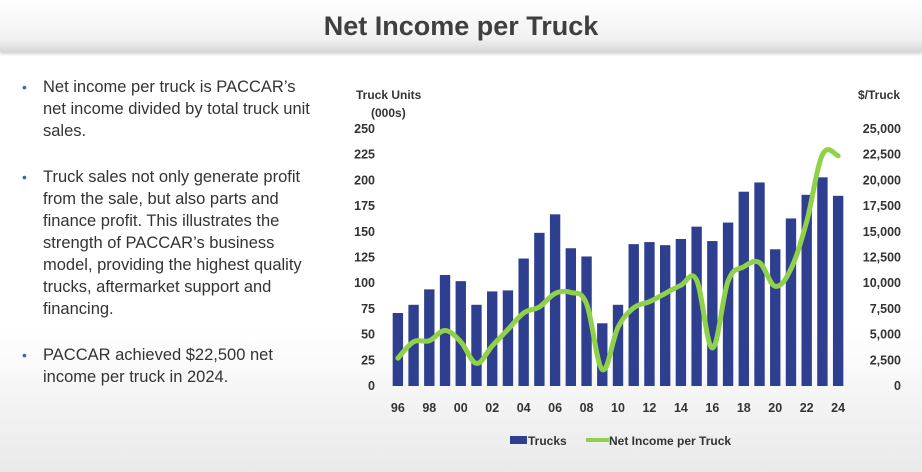  I want to click on x-tick-label: 16, so click(712, 408).